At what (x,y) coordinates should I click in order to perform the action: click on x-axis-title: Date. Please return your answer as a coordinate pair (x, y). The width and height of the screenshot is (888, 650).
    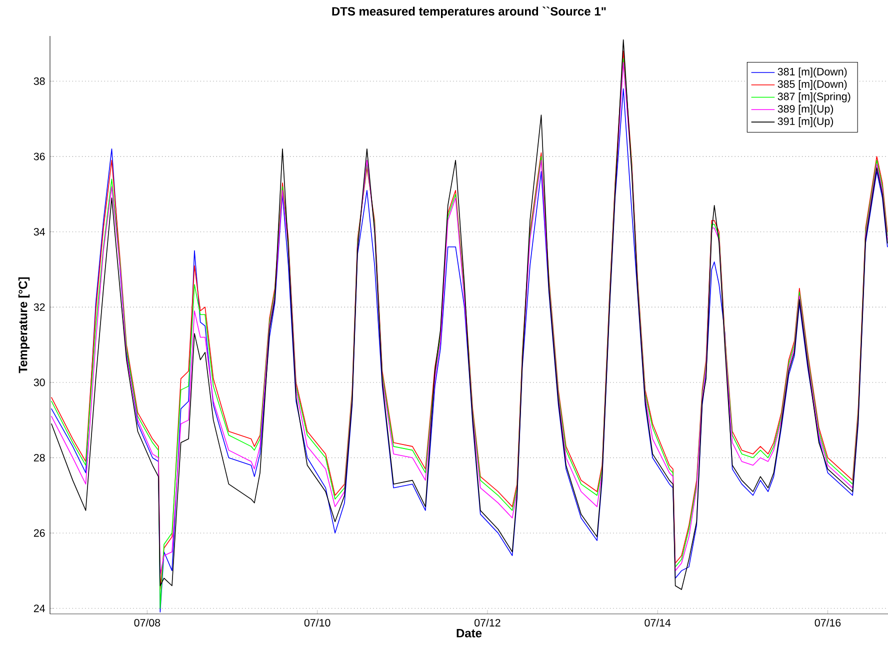
    Looking at the image, I should click on (469, 633).